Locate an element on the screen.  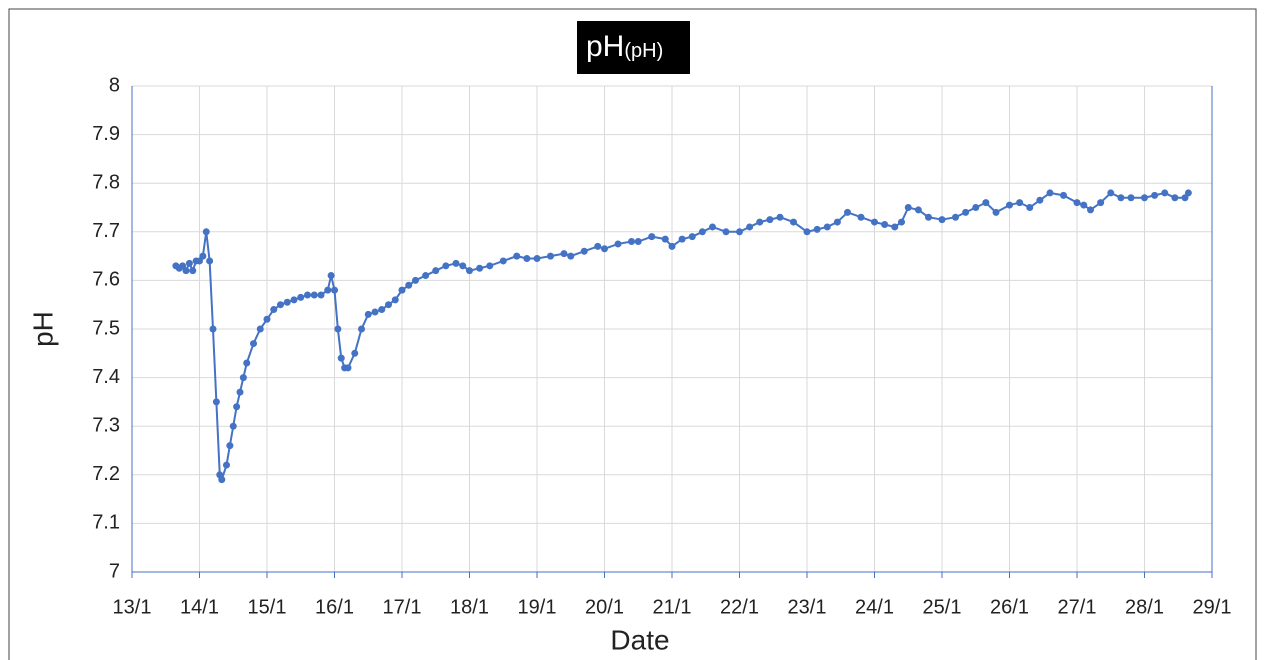
x-axis-label: Date is located at coordinates (639, 639).